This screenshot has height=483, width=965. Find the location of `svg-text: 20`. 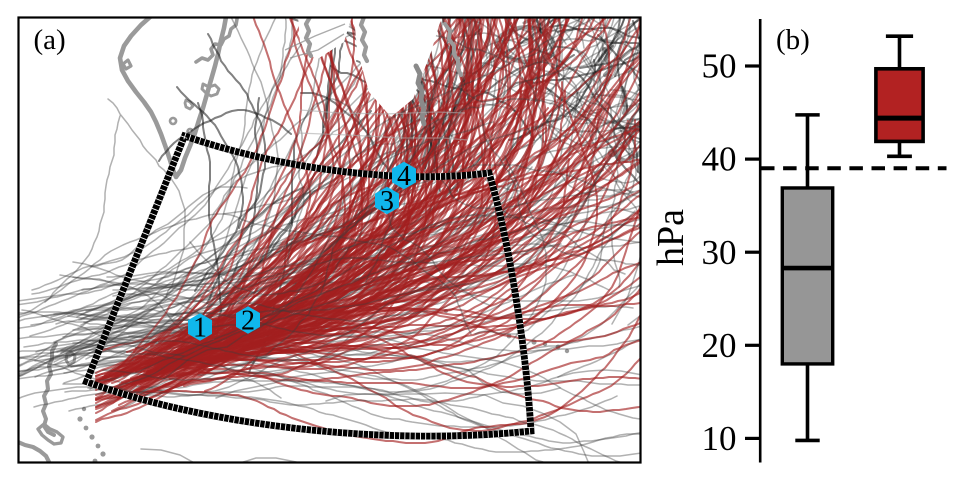

svg-text: 20 is located at coordinates (719, 345).